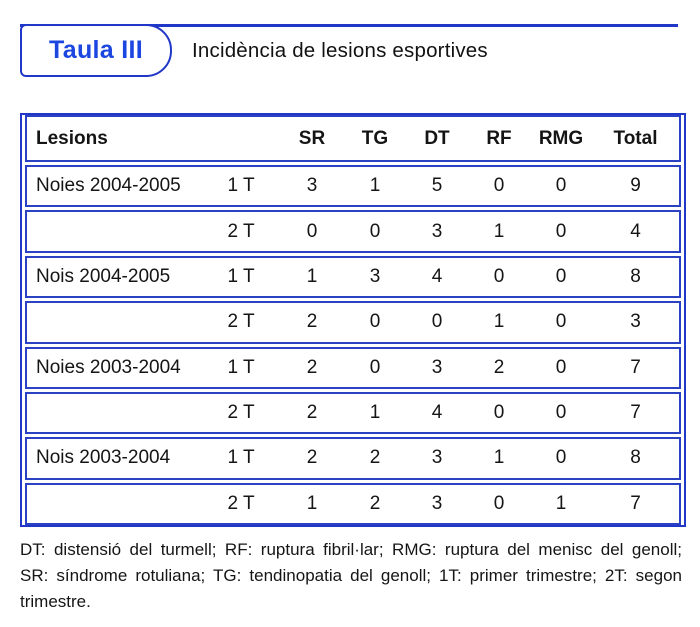  I want to click on column-header-lesions: Lesions, so click(72, 138).